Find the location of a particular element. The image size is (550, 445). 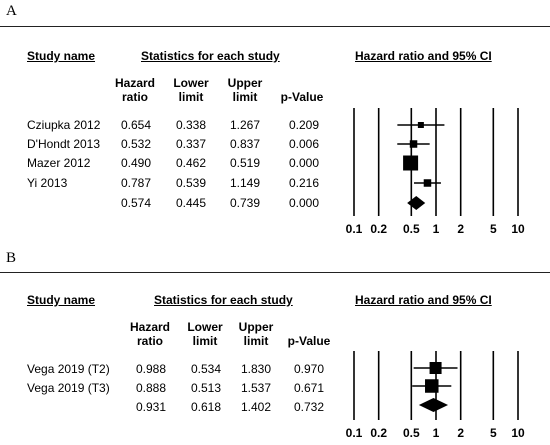

hr-value: 0.574 is located at coordinates (136, 203).